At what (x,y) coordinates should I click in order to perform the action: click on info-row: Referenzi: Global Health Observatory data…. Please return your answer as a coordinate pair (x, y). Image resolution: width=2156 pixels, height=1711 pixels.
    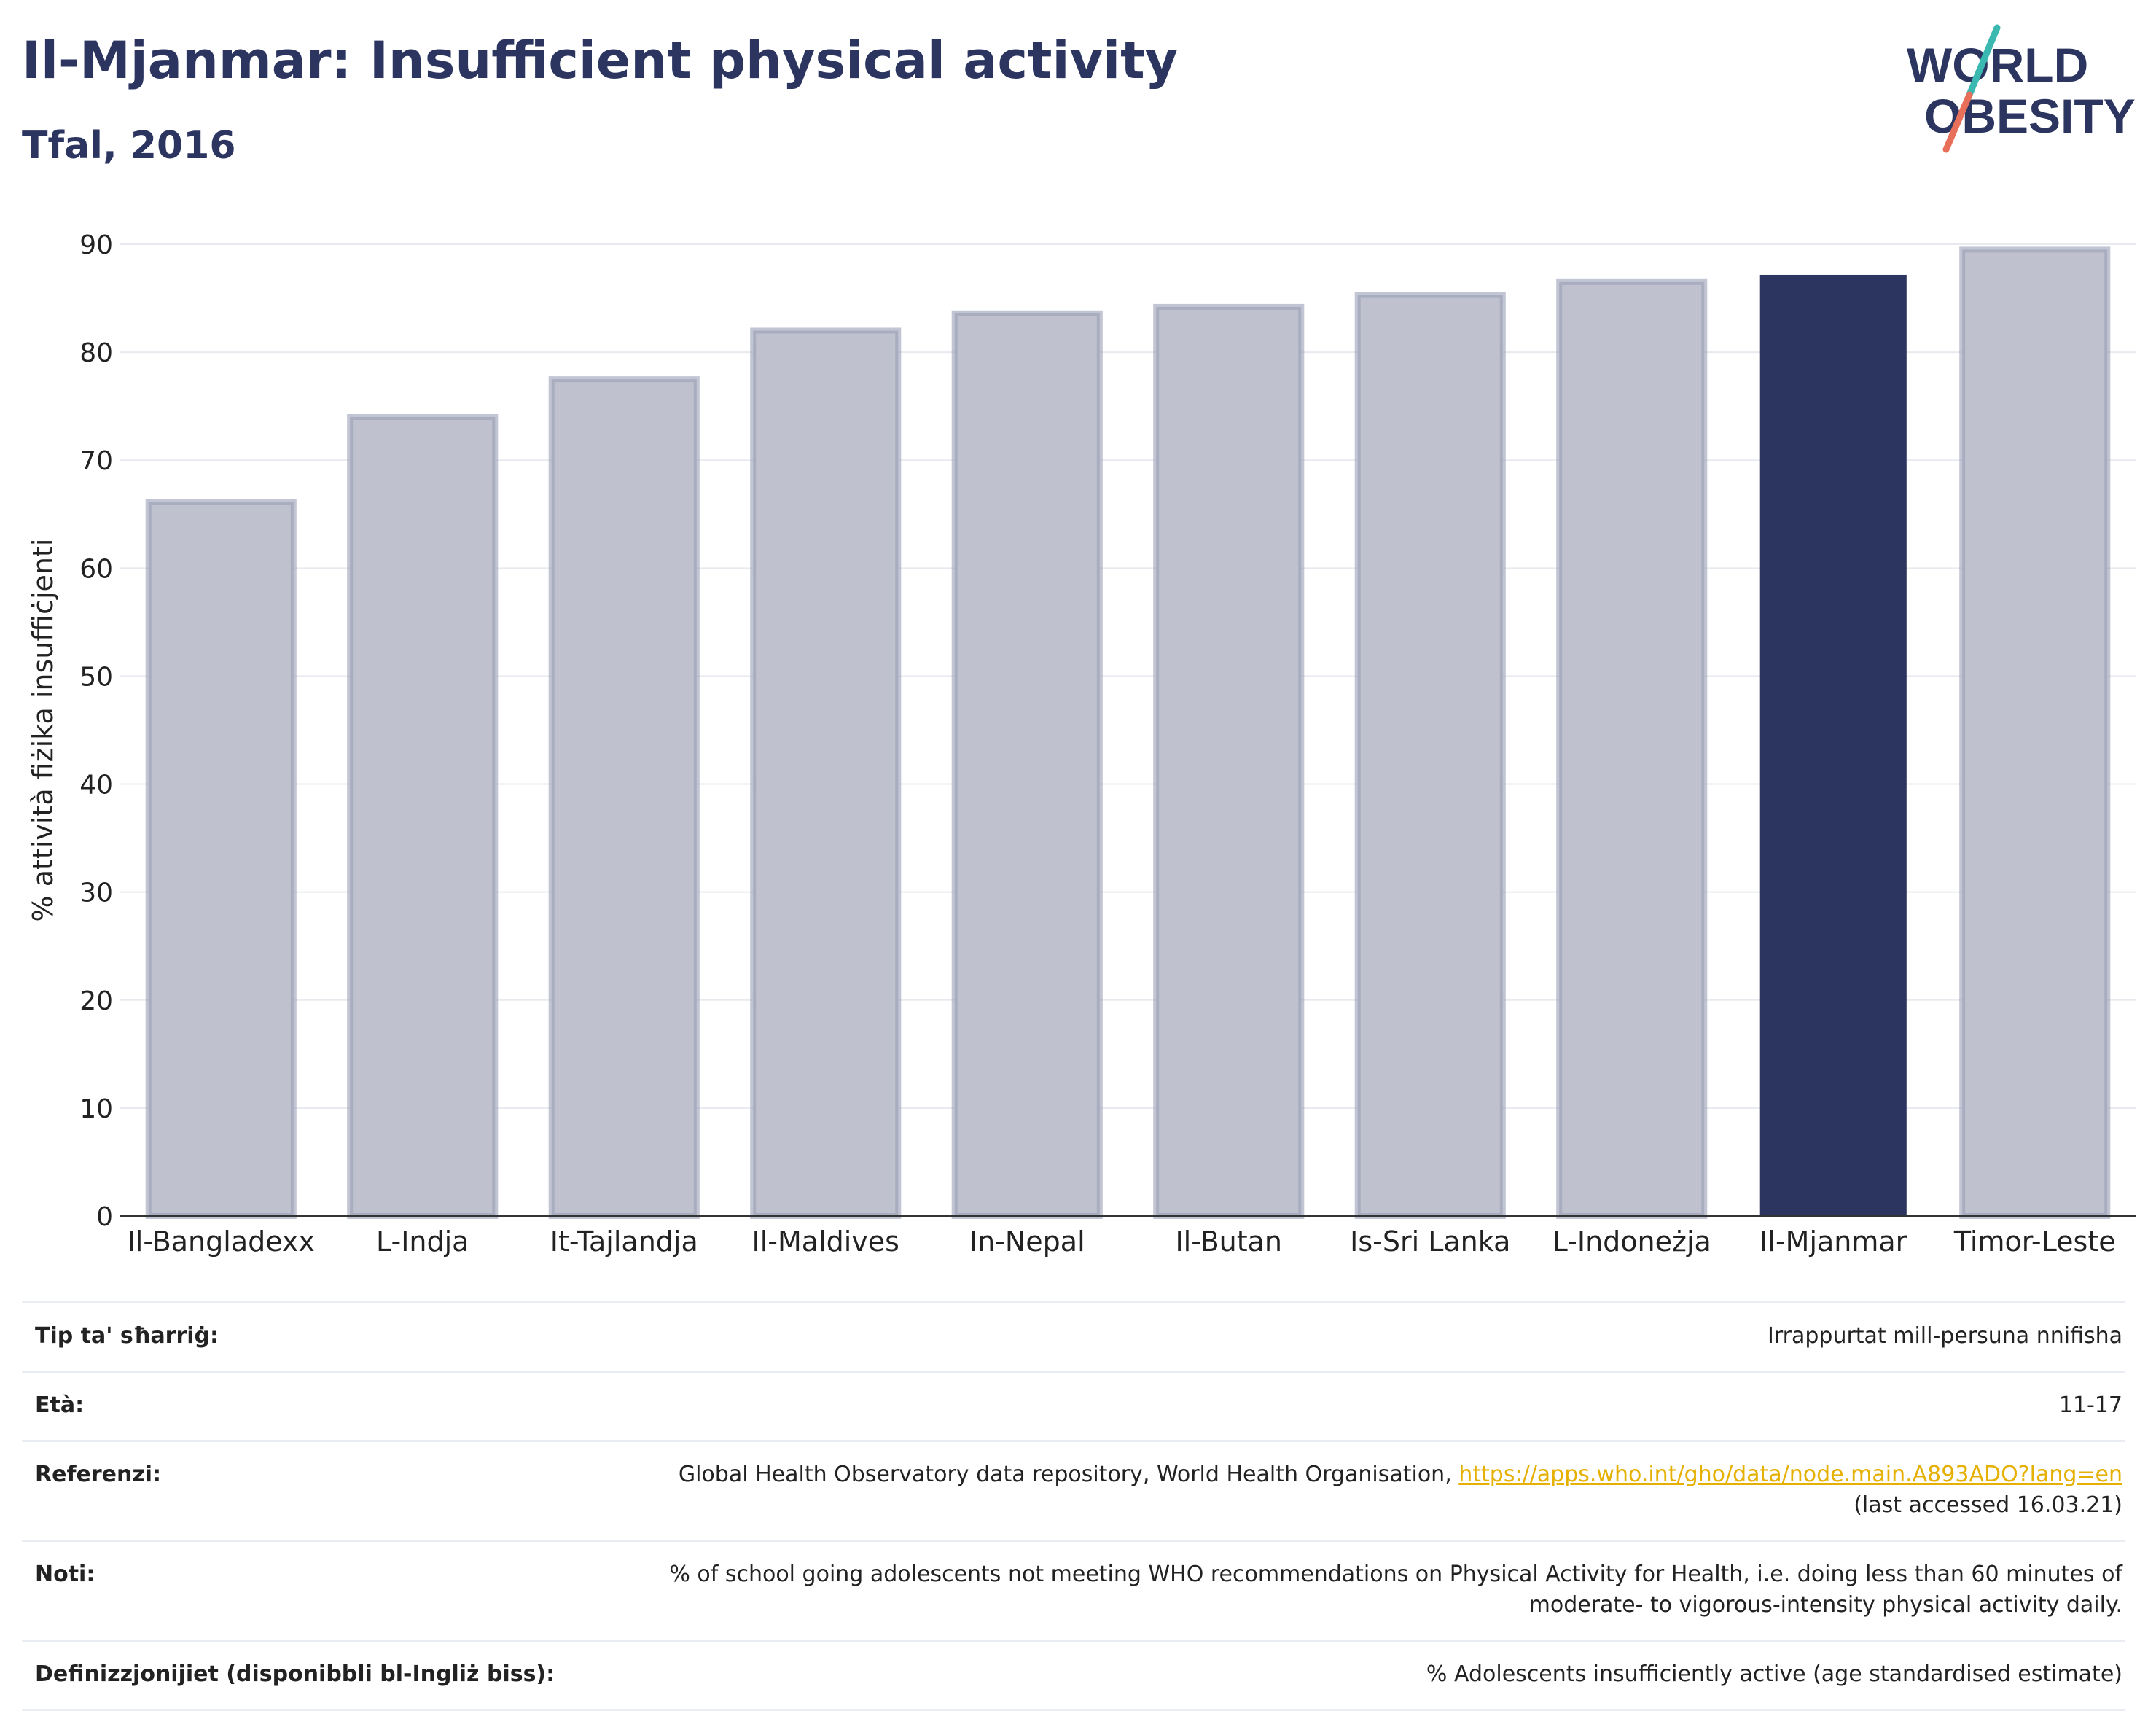
    Looking at the image, I should click on (1073, 1491).